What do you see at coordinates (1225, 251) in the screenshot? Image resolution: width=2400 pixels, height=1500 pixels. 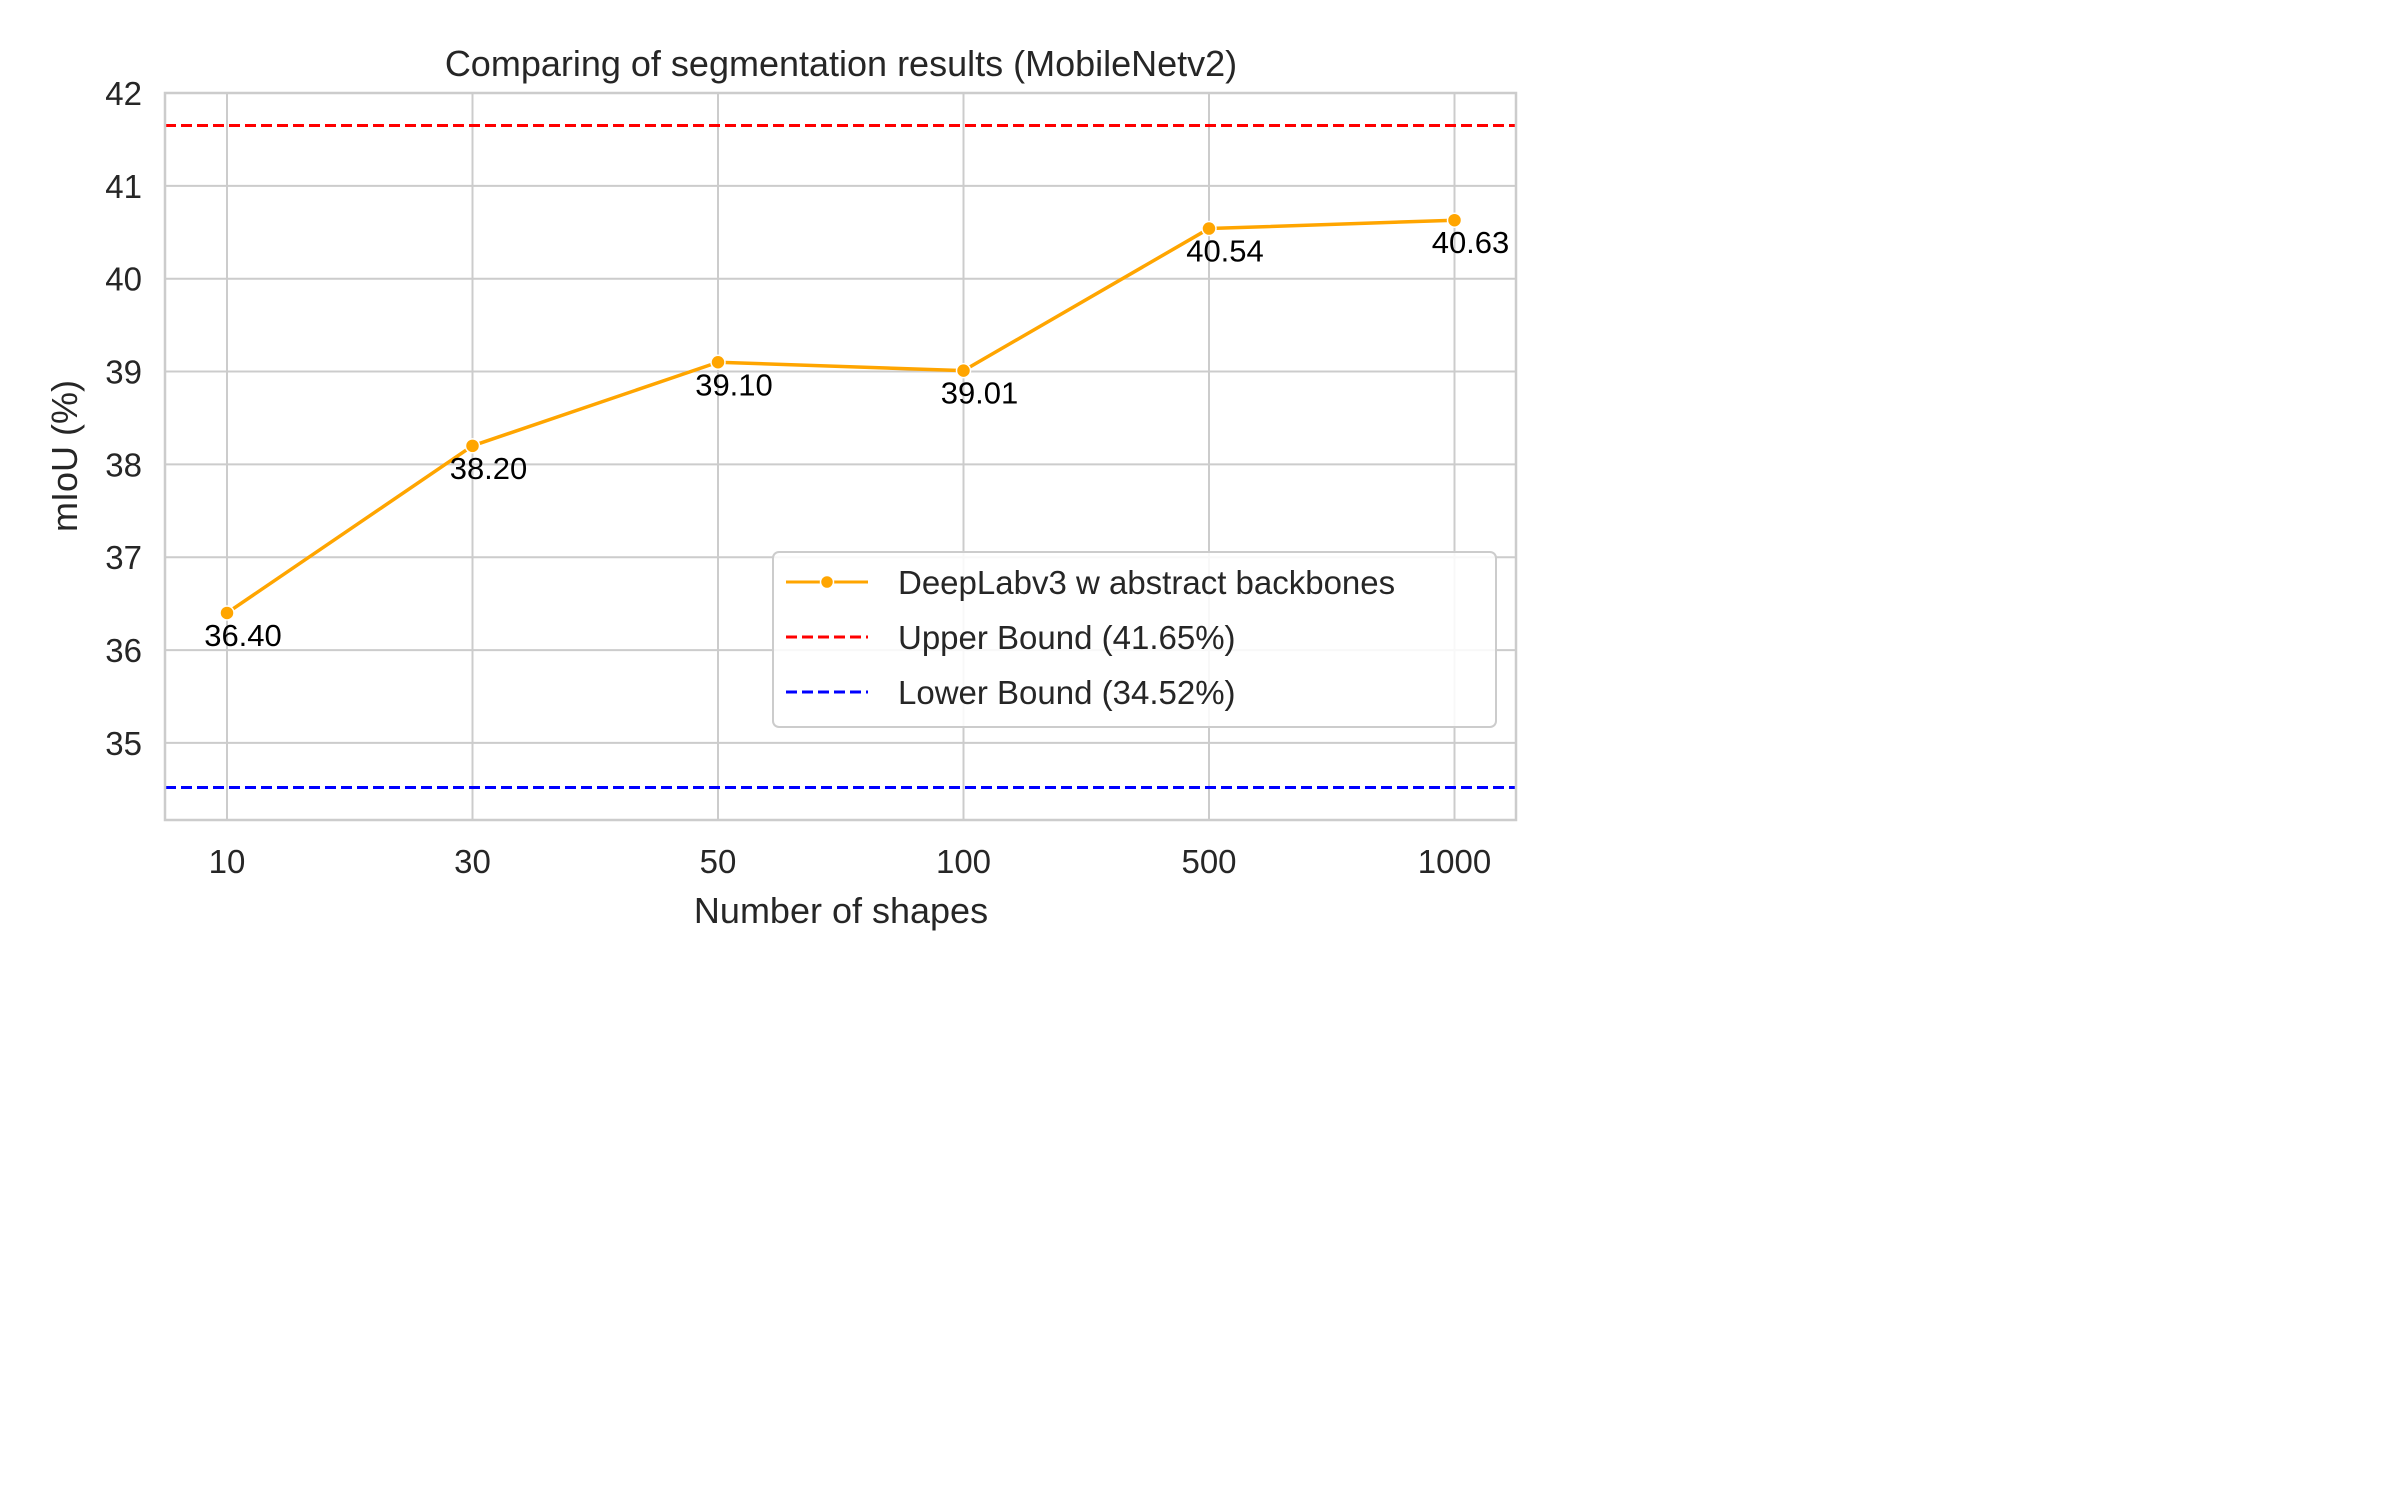 I see `data-label: 40.54` at bounding box center [1225, 251].